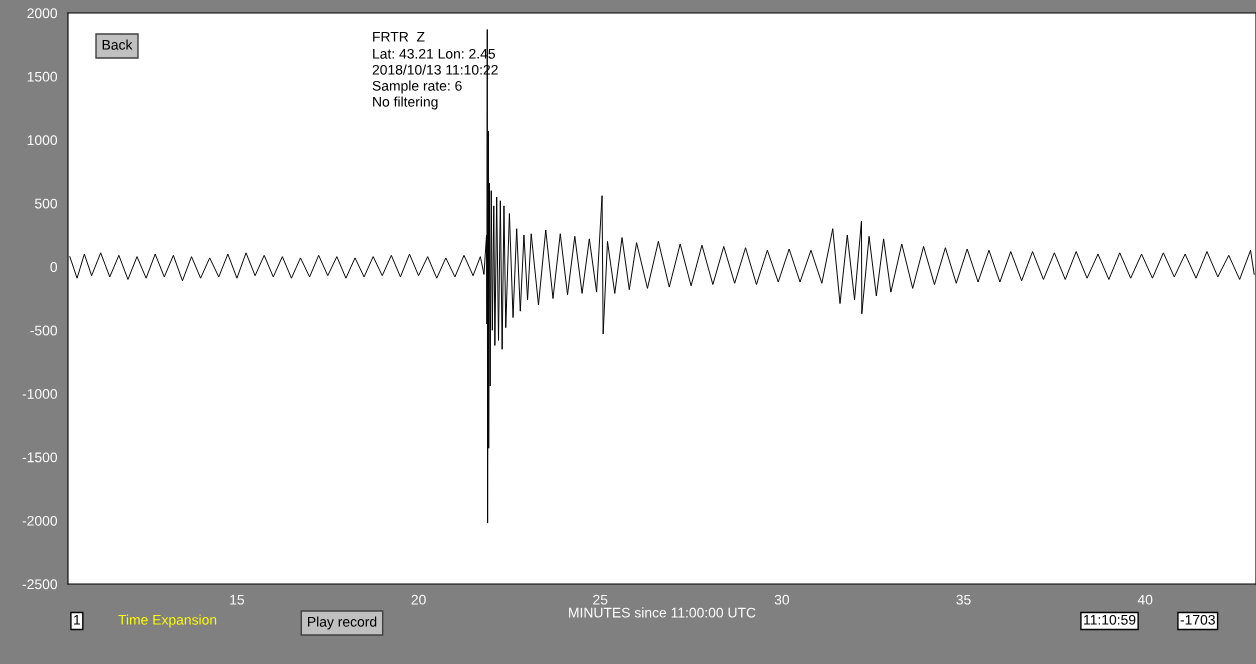  What do you see at coordinates (1145, 599) in the screenshot?
I see `x-tick-label: 40` at bounding box center [1145, 599].